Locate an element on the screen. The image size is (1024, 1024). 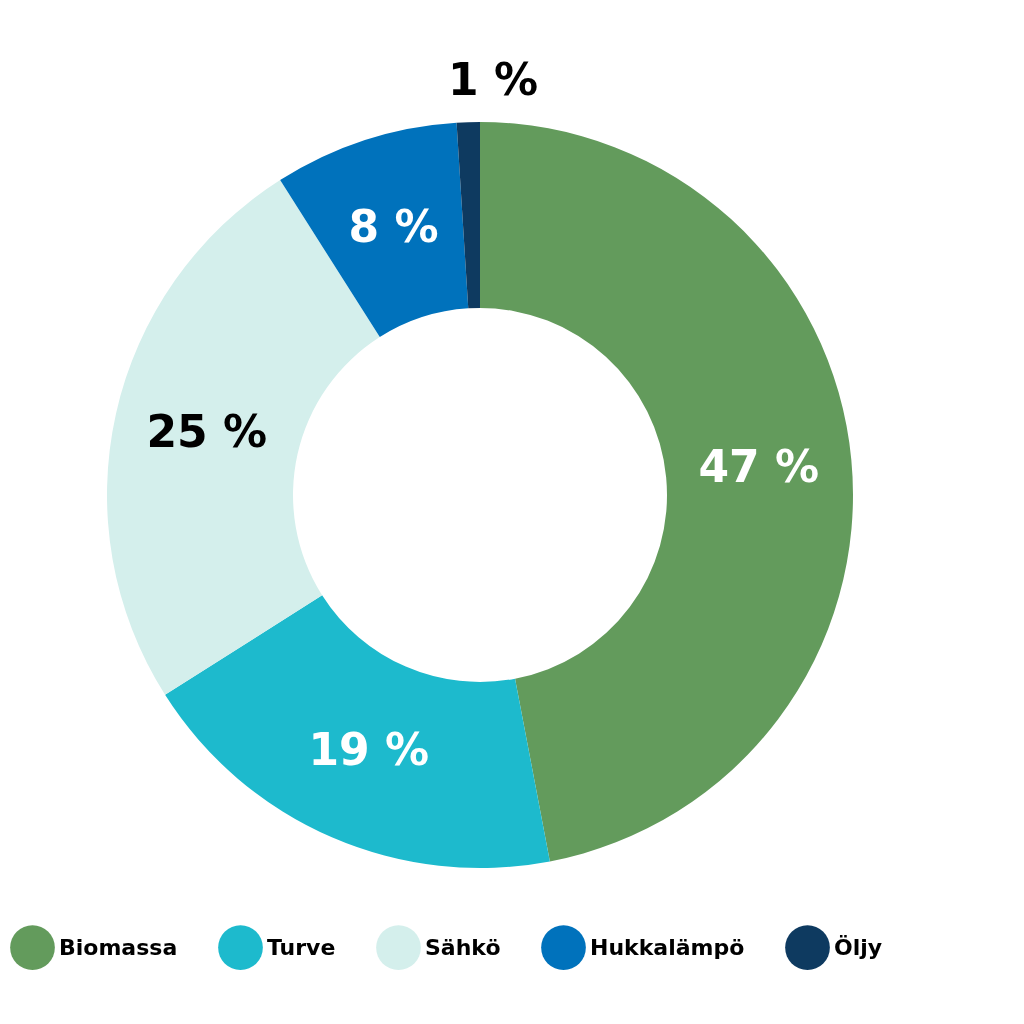
data-label: 1 % is located at coordinates (492, 80).